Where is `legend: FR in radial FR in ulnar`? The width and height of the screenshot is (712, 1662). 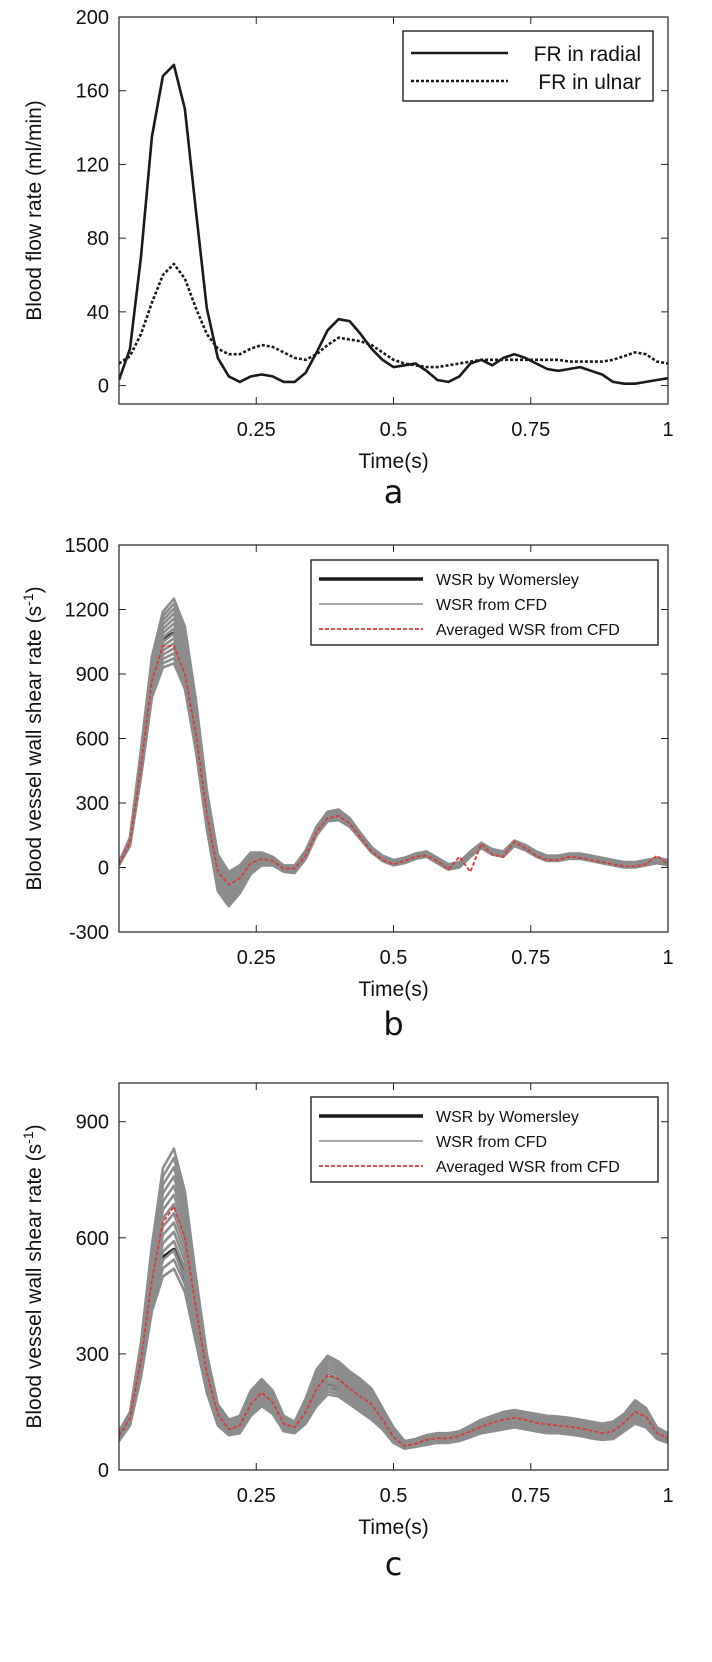 legend: FR in radial FR in ulnar is located at coordinates (528, 66).